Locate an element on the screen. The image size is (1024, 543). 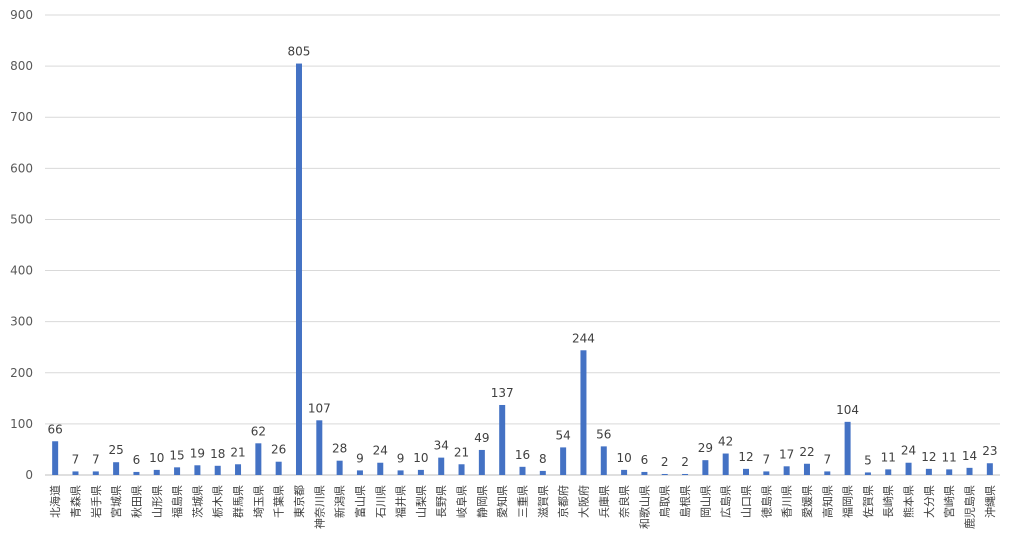
y-tick-label: 500 is located at coordinates (21, 219).